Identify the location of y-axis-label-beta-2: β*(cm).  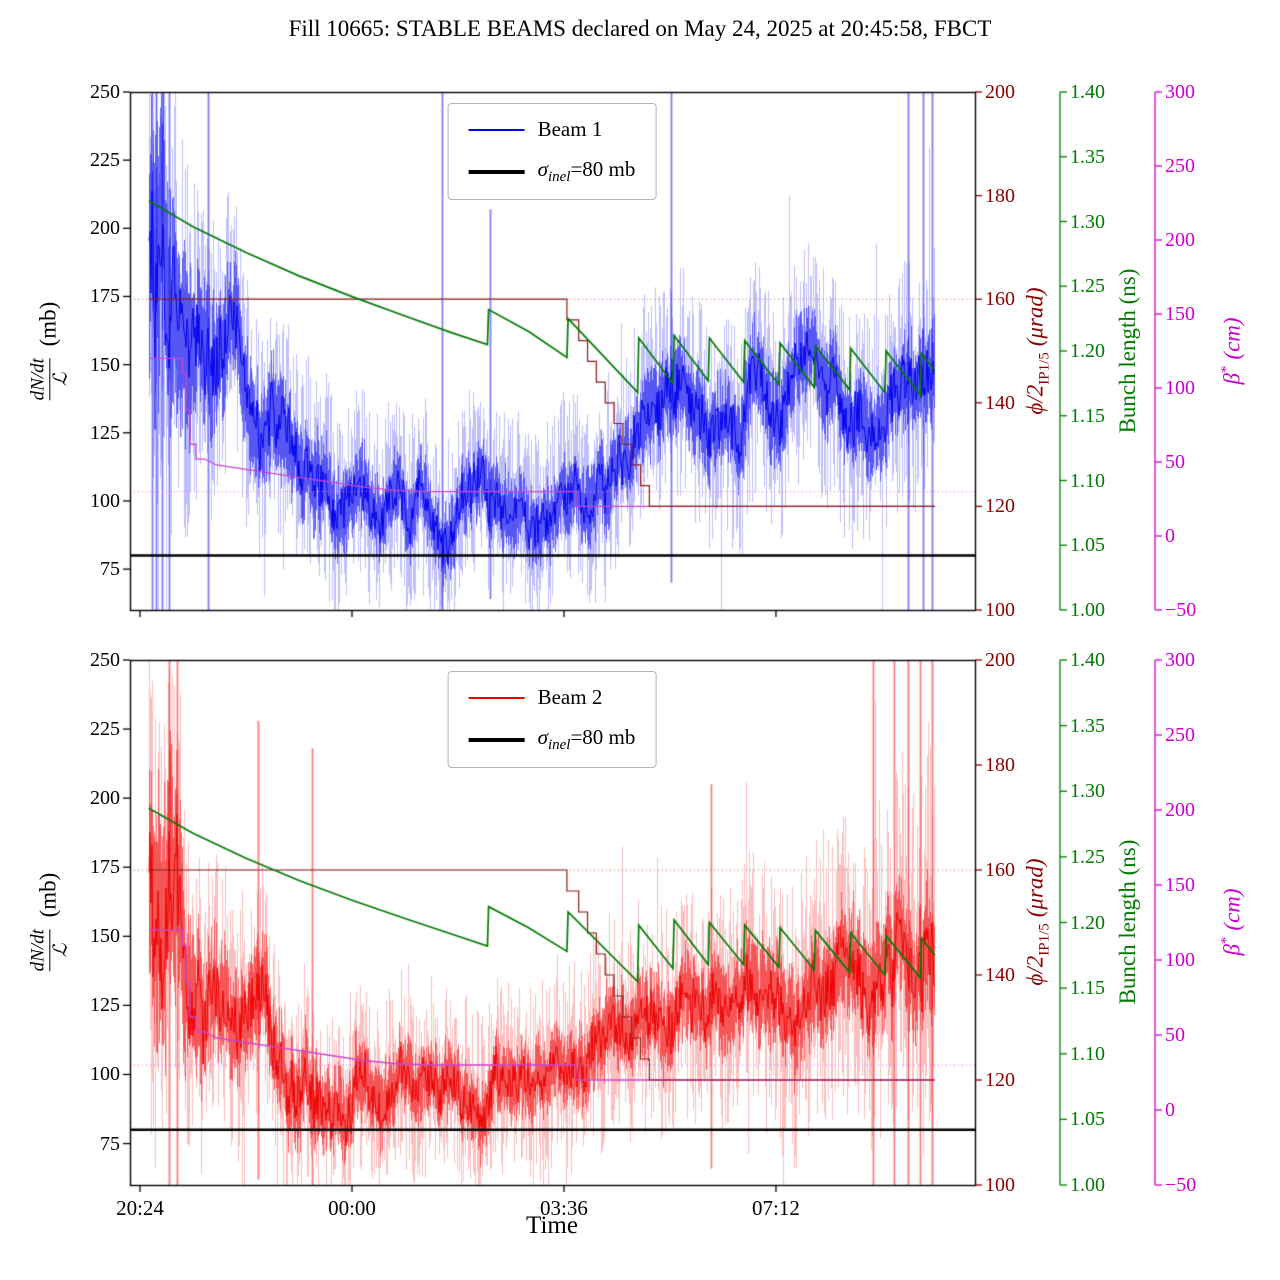
(1231, 922).